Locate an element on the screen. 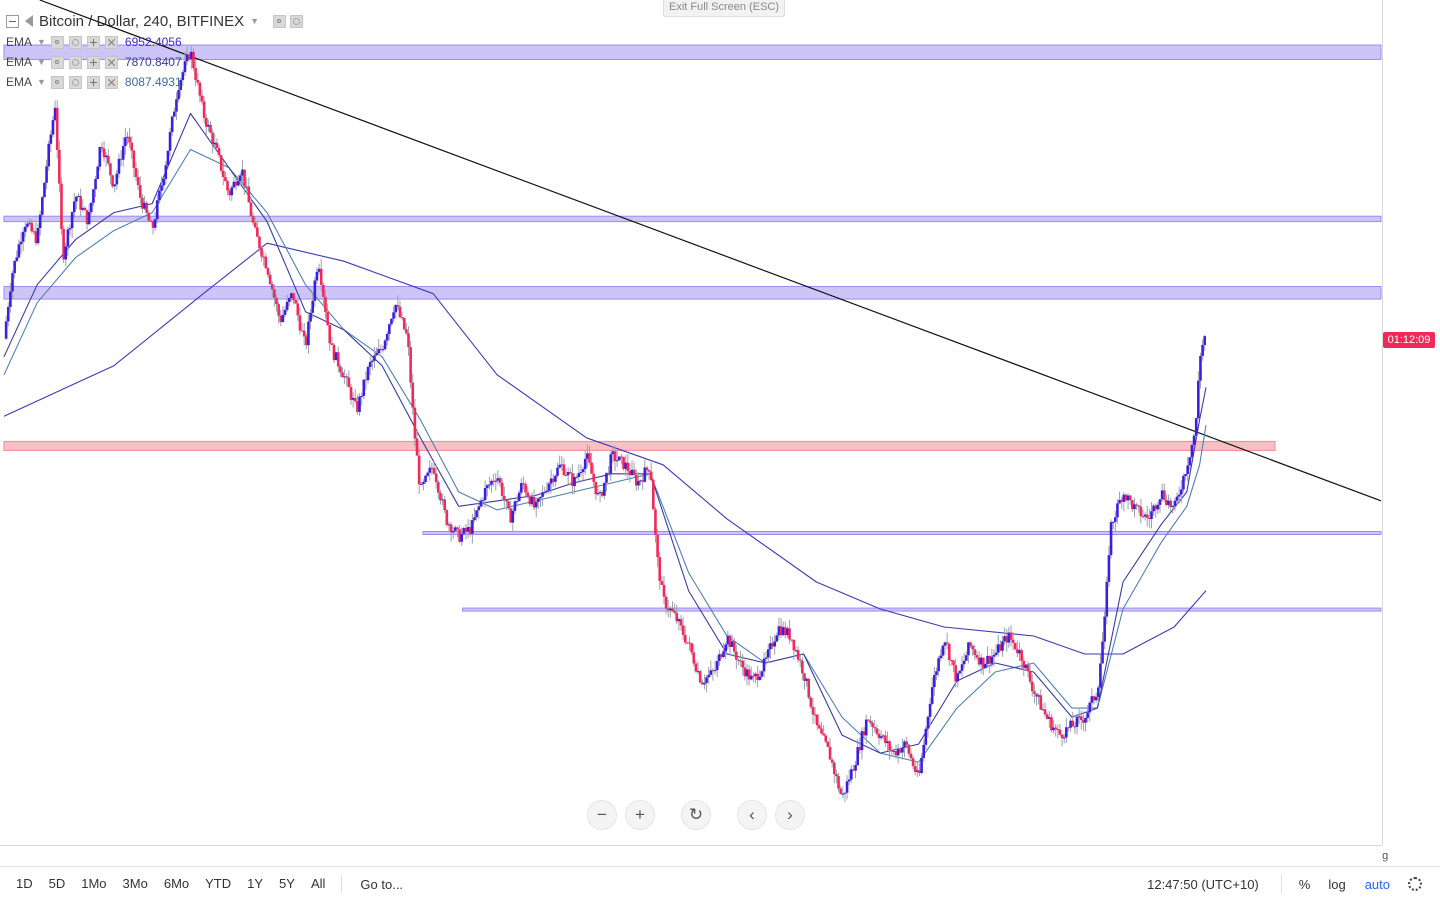  percent-scale-toggle: % is located at coordinates (1304, 884).